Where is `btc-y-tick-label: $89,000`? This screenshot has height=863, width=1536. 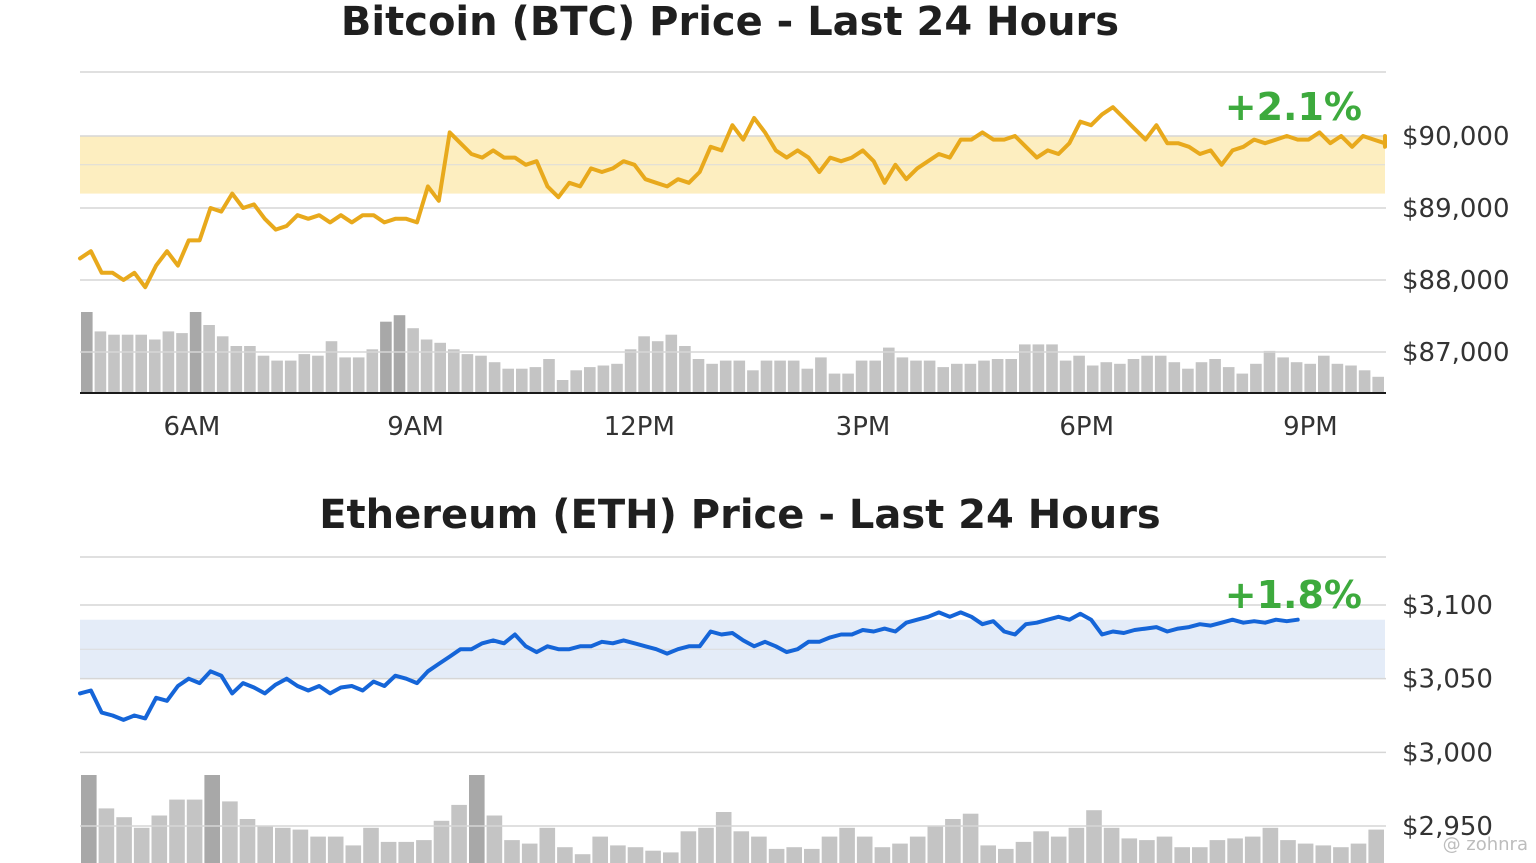 btc-y-tick-label: $89,000 is located at coordinates (1456, 209).